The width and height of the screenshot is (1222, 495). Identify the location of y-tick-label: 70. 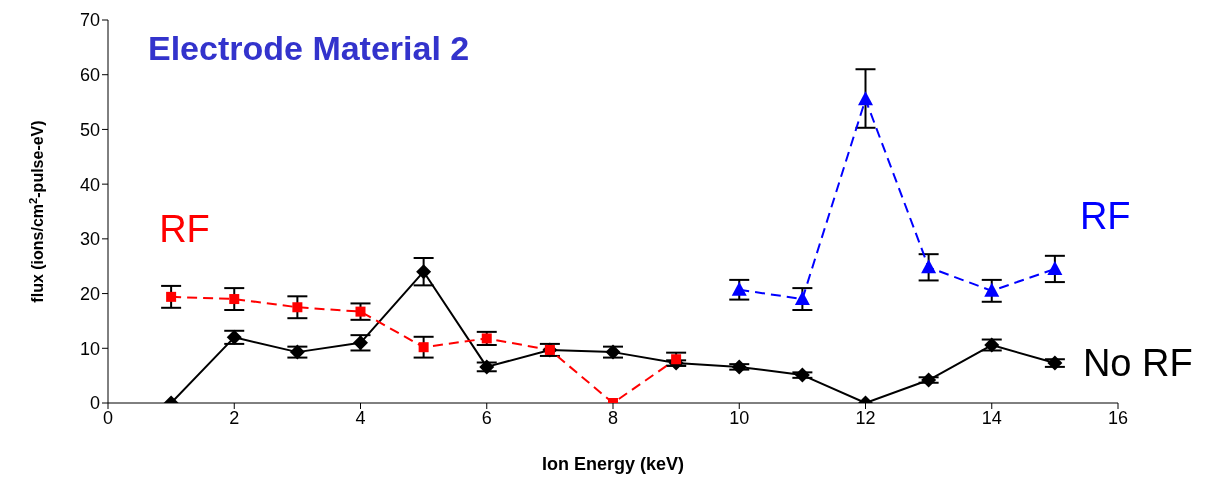
(89, 20).